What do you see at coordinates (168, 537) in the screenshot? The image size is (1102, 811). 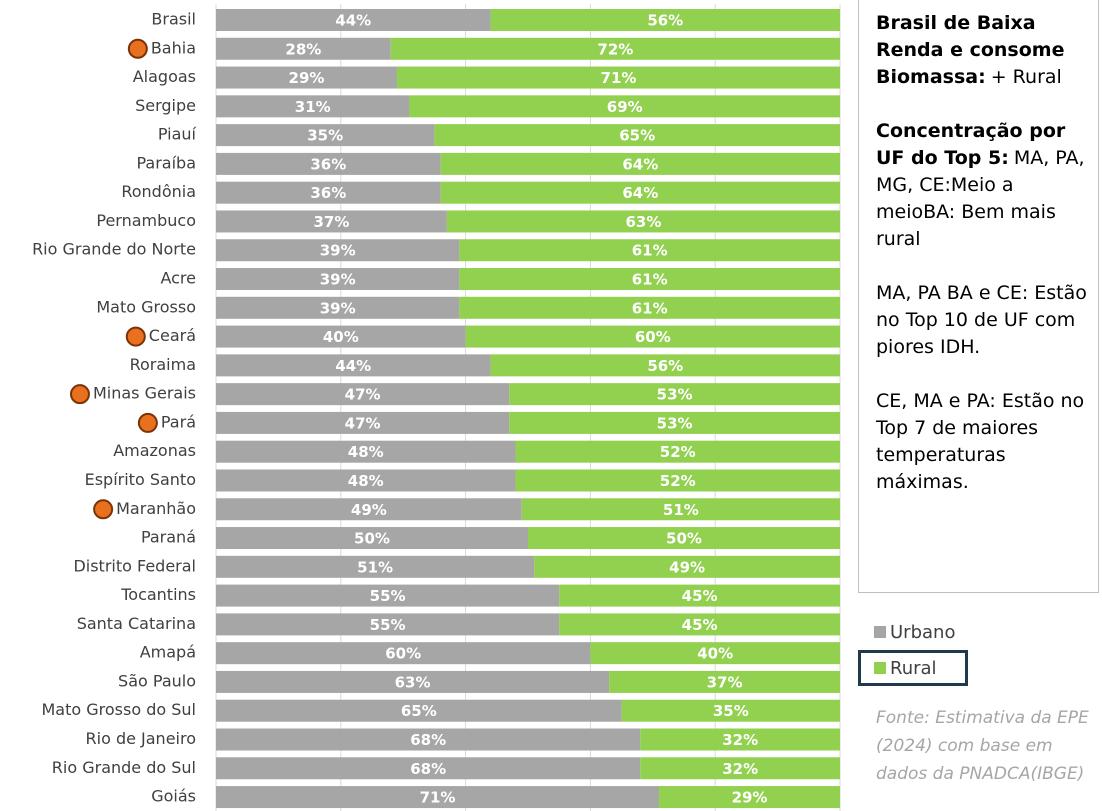 I see `category-label: Paraná` at bounding box center [168, 537].